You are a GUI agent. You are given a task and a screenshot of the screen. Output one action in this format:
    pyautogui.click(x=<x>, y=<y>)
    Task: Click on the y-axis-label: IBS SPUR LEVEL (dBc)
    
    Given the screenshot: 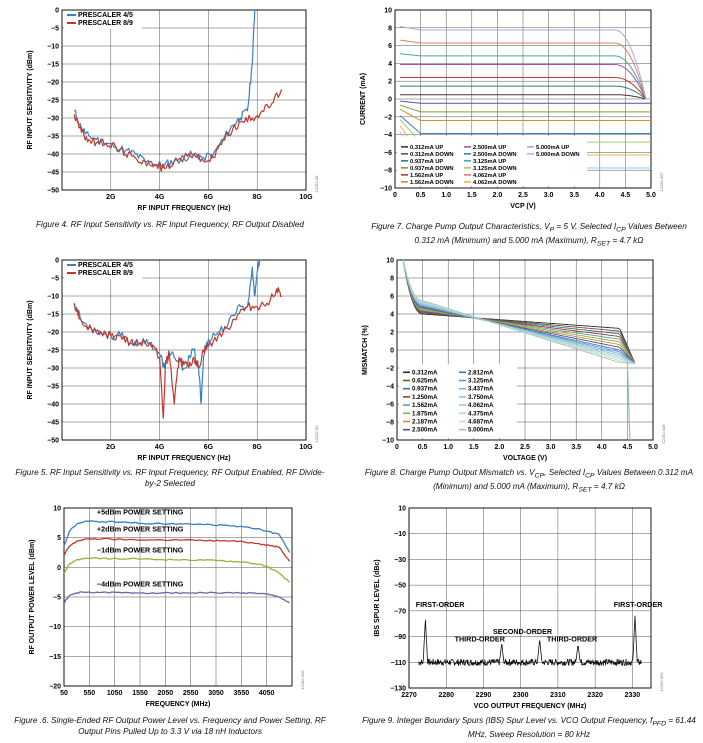 What is the action you would take?
    pyautogui.click(x=377, y=597)
    